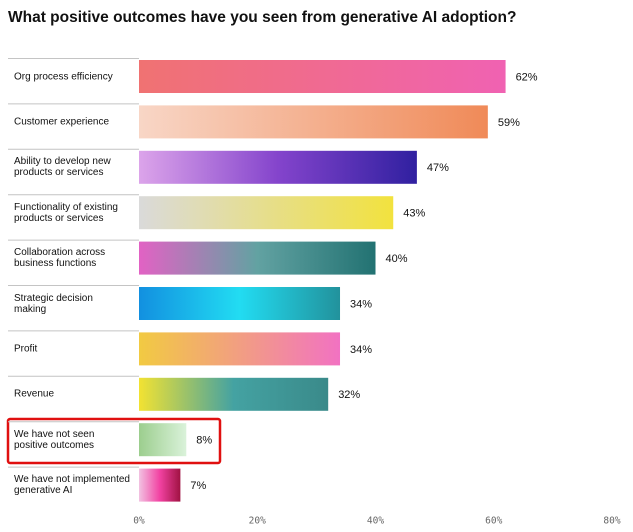 This screenshot has width=633, height=532. I want to click on highlight-box, so click(114, 441).